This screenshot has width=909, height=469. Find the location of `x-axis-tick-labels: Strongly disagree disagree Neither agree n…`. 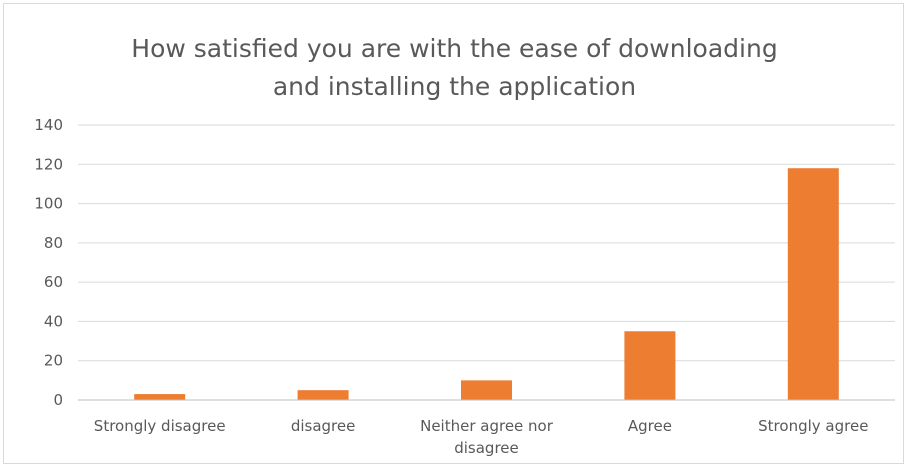

x-axis-tick-labels: Strongly disagree disagree Neither agree n… is located at coordinates (481, 437).